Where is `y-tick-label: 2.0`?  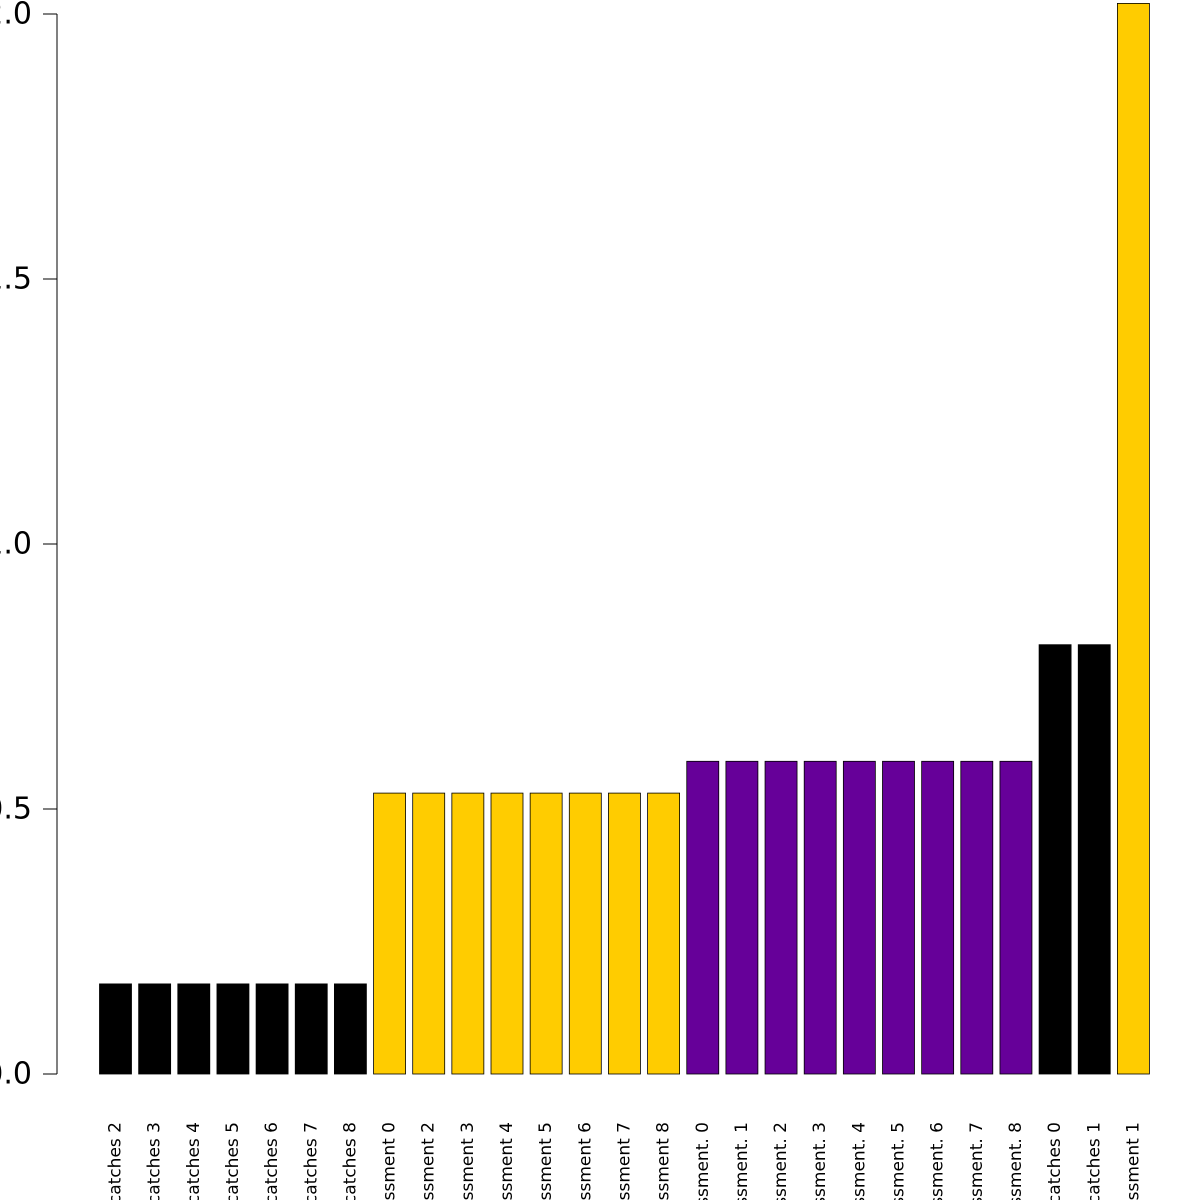
y-tick-label: 2.0 is located at coordinates (16, 16).